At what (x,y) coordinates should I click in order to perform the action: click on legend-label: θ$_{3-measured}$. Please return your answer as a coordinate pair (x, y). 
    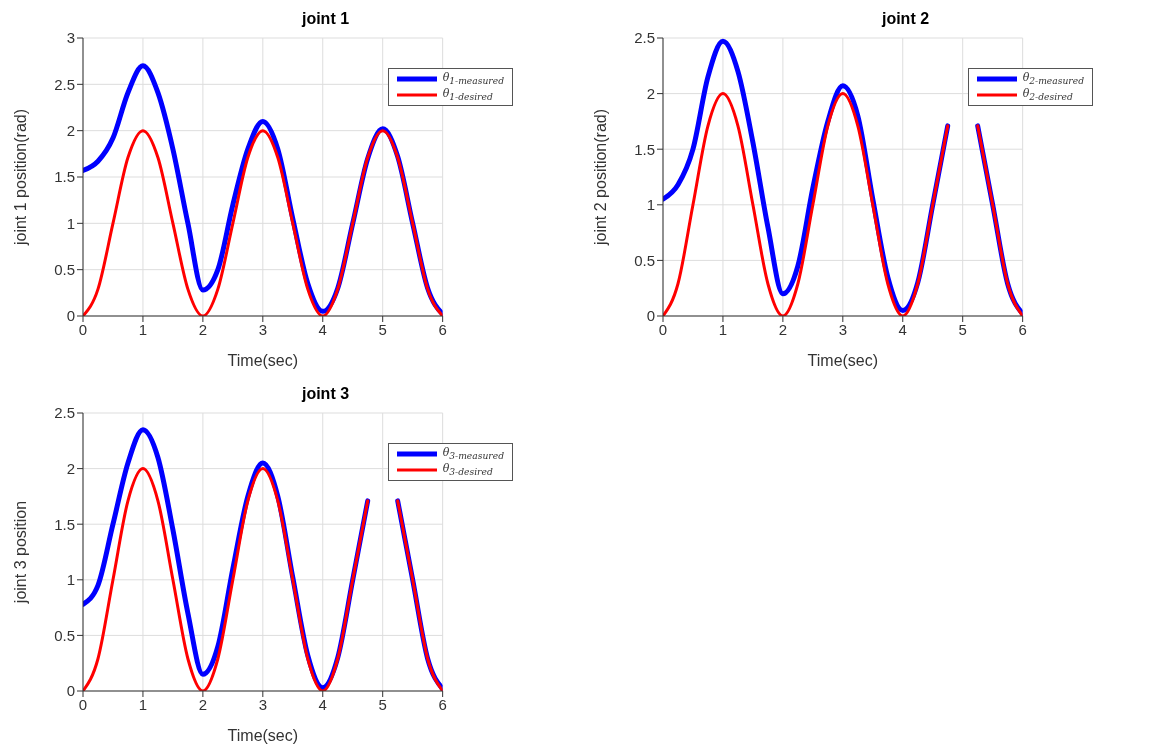
    Looking at the image, I should click on (473, 454).